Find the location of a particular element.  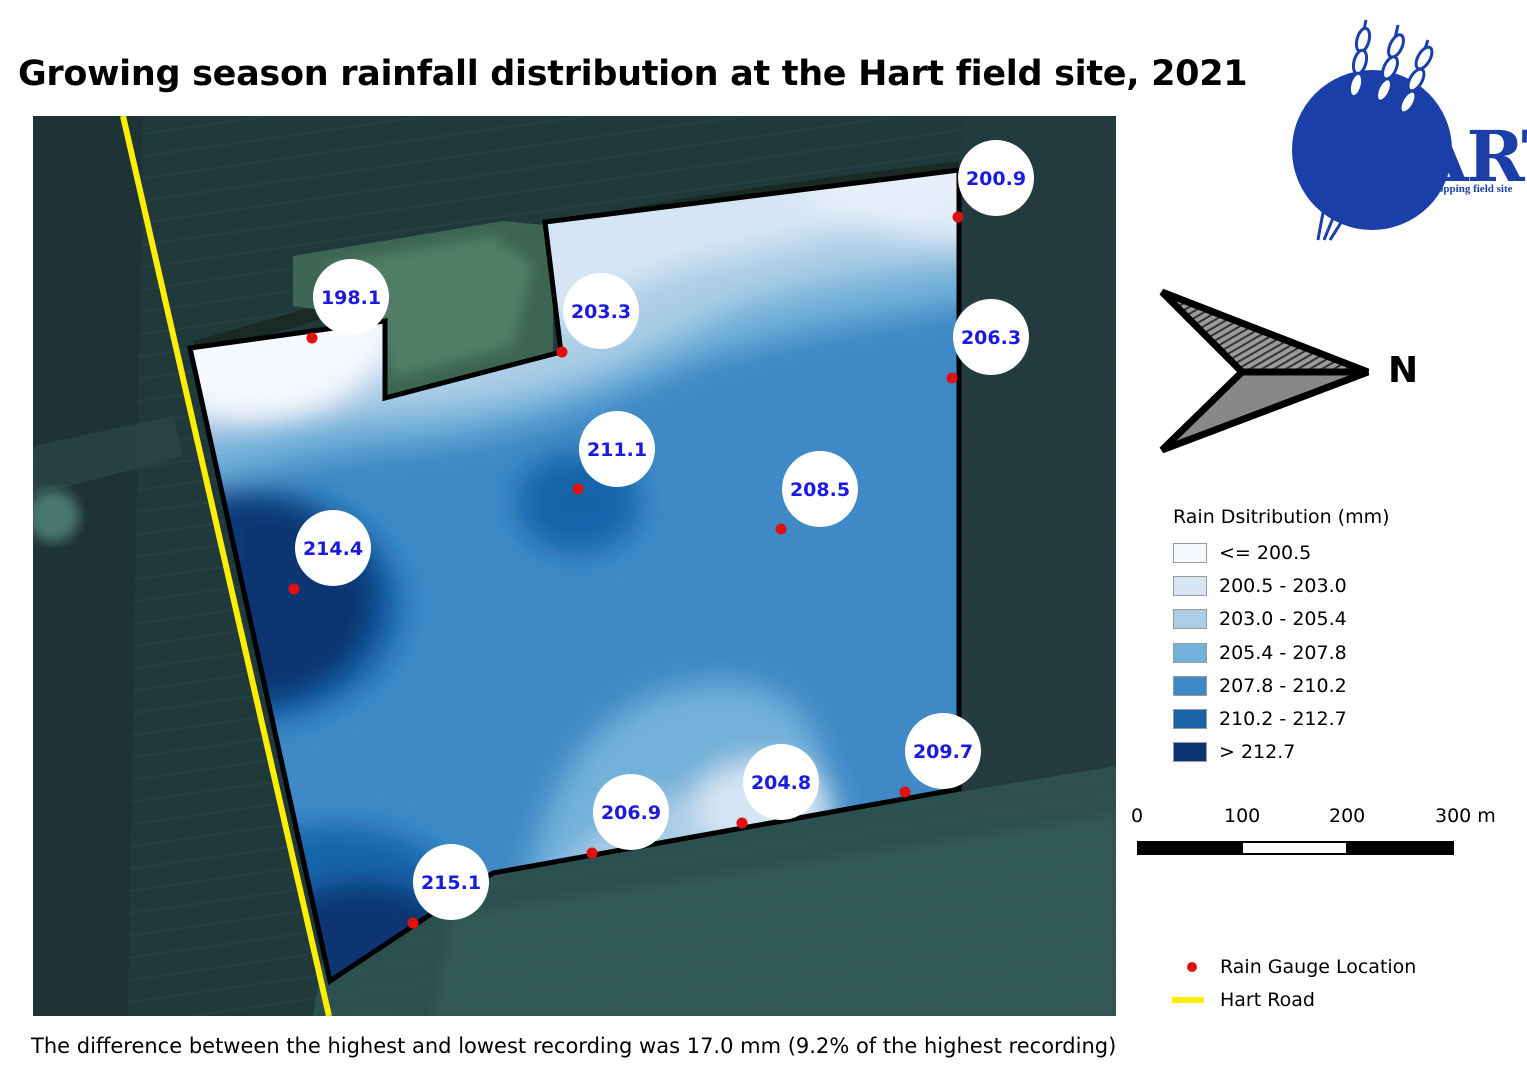

gauge-value: 214.4 is located at coordinates (333, 549).